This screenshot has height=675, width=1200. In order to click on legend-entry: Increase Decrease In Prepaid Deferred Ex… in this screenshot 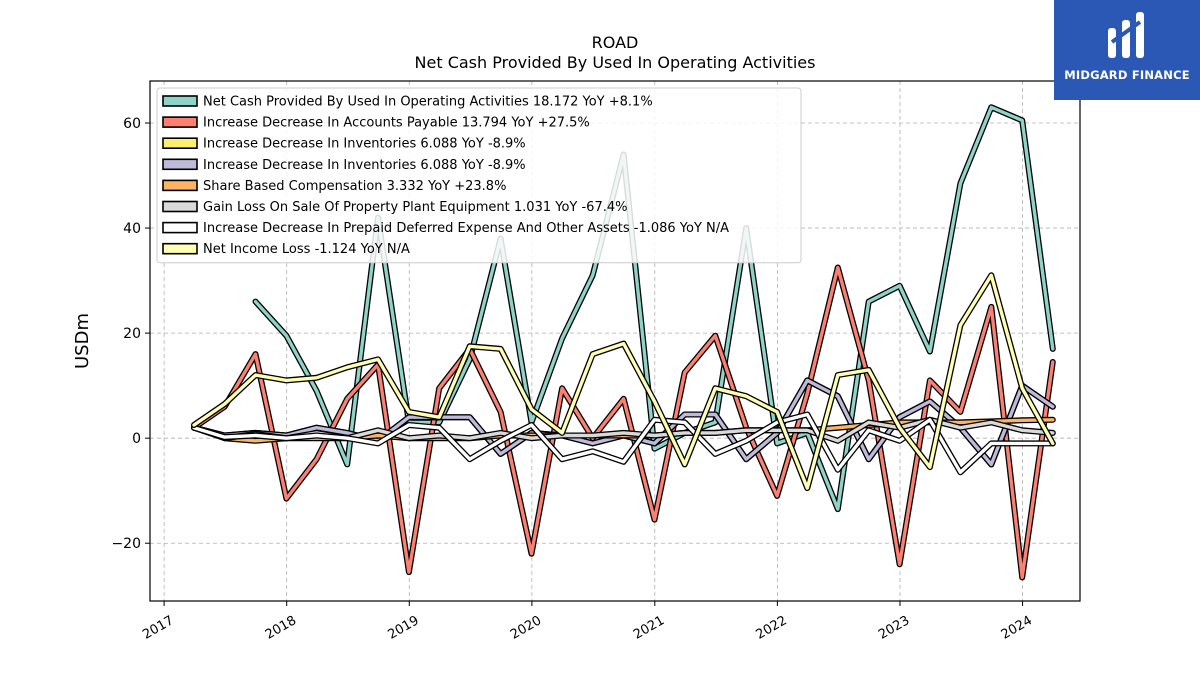, I will do `click(466, 228)`.